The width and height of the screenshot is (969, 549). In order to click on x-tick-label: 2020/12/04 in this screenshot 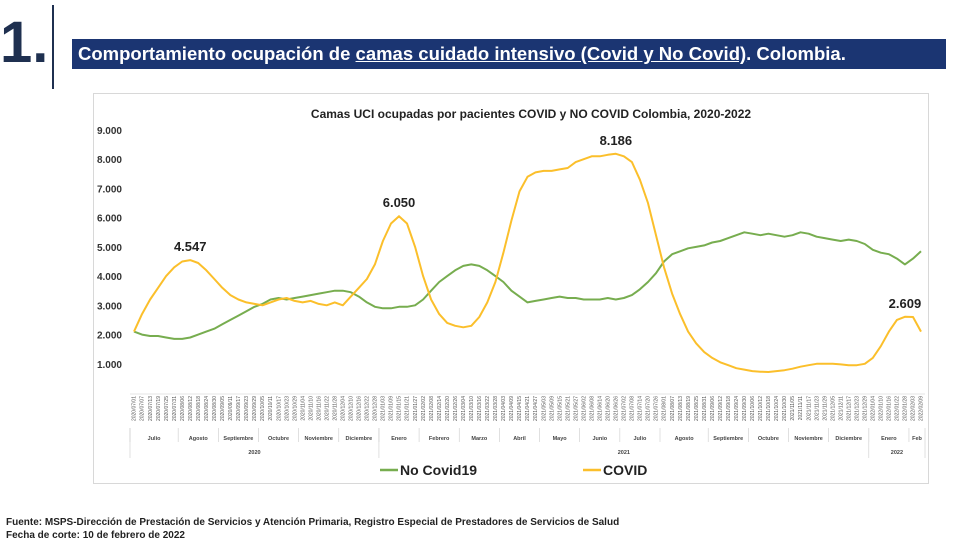, I will do `click(343, 408)`.